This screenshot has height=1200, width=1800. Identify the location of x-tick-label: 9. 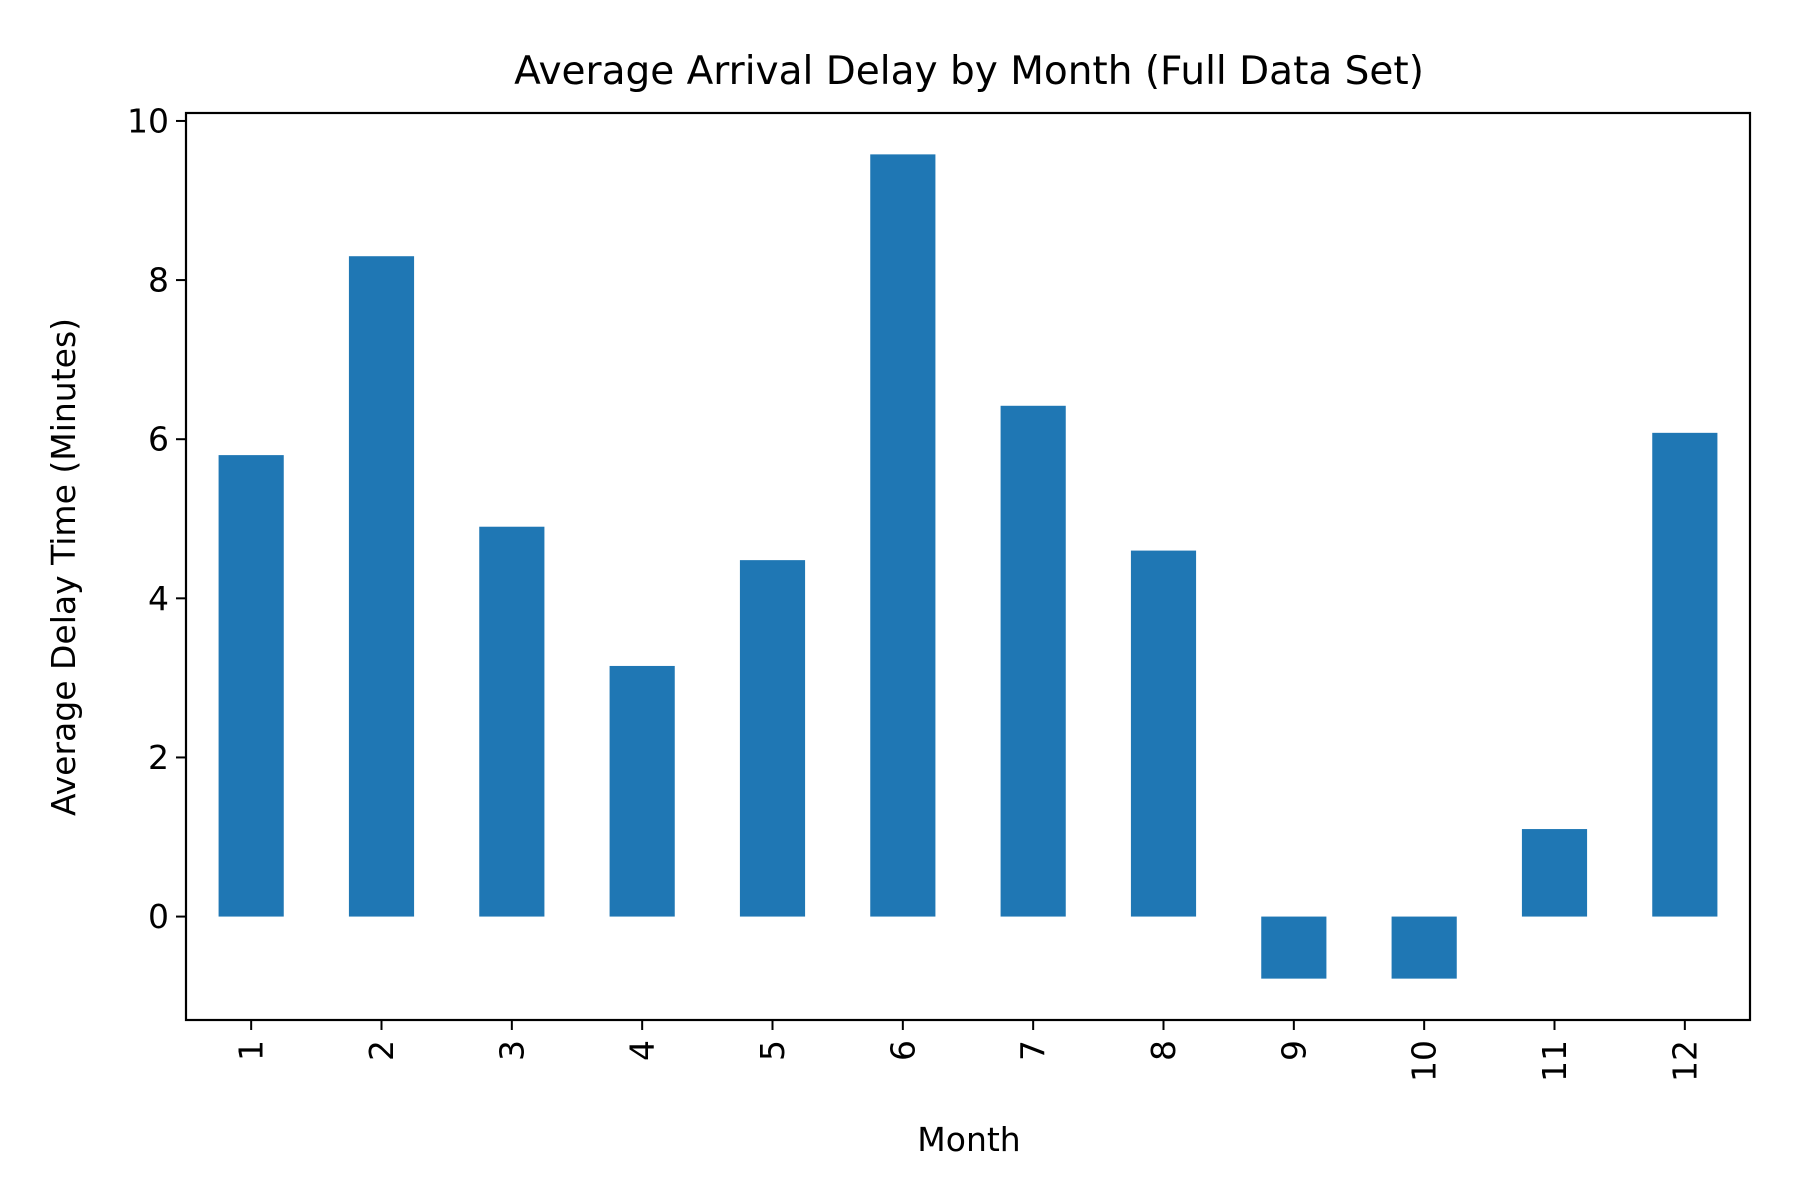
(1293, 1050).